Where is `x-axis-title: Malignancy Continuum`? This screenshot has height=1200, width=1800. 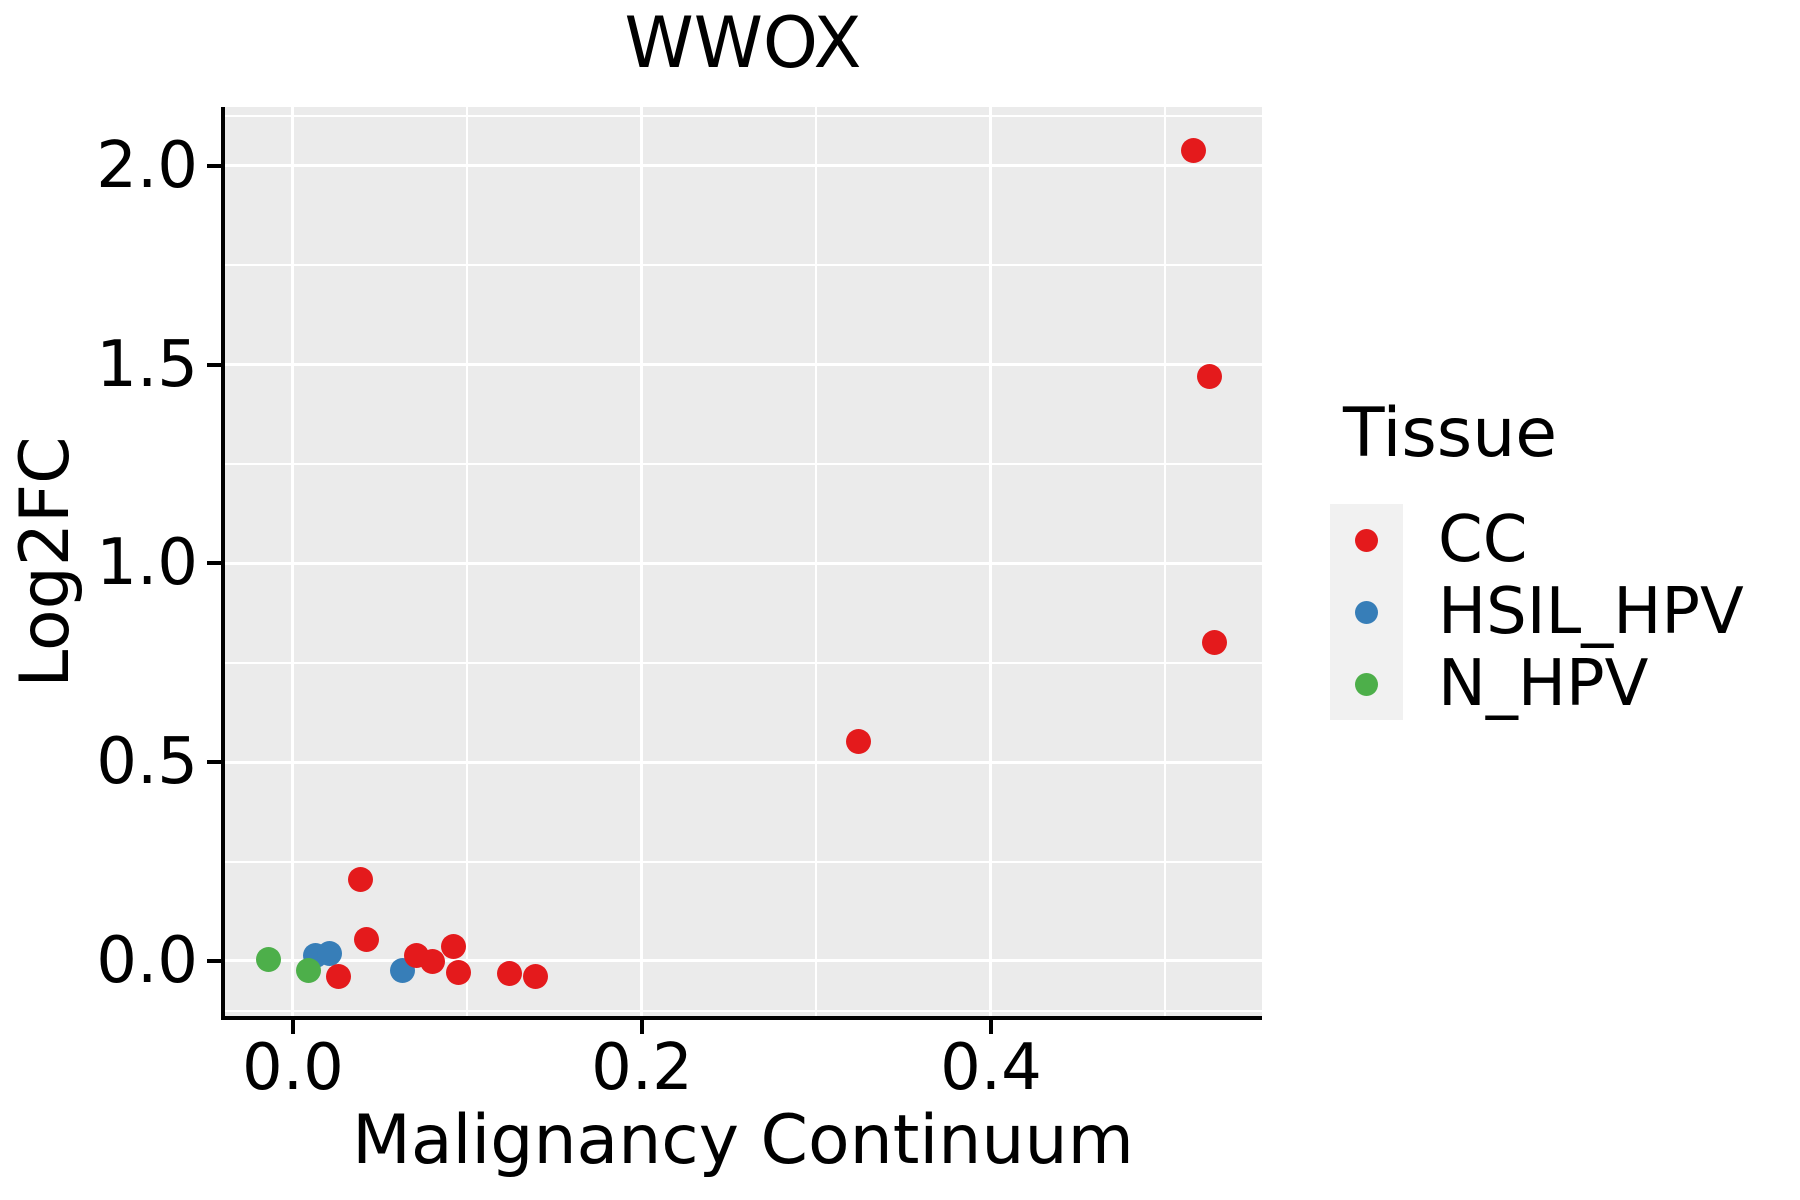
x-axis-title: Malignancy Continuum is located at coordinates (743, 1140).